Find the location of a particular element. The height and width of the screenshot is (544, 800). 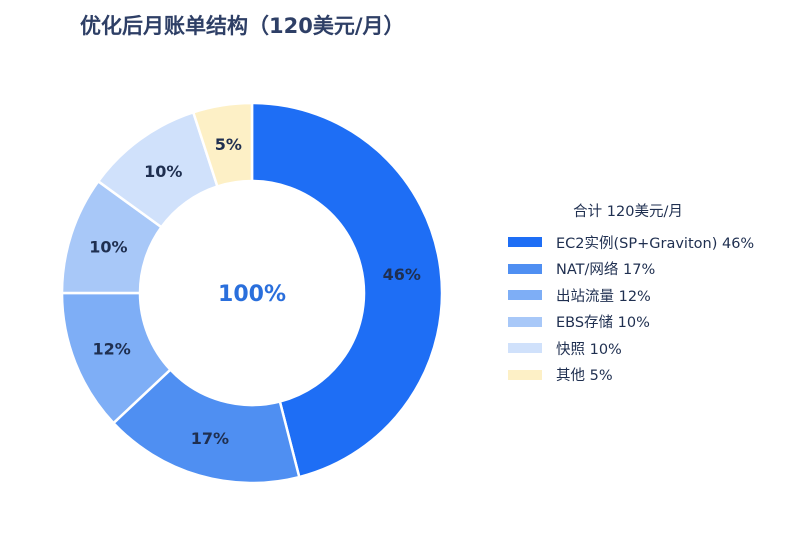

legend-item: EC2实例(SP+Graviton) 46% is located at coordinates (631, 242).